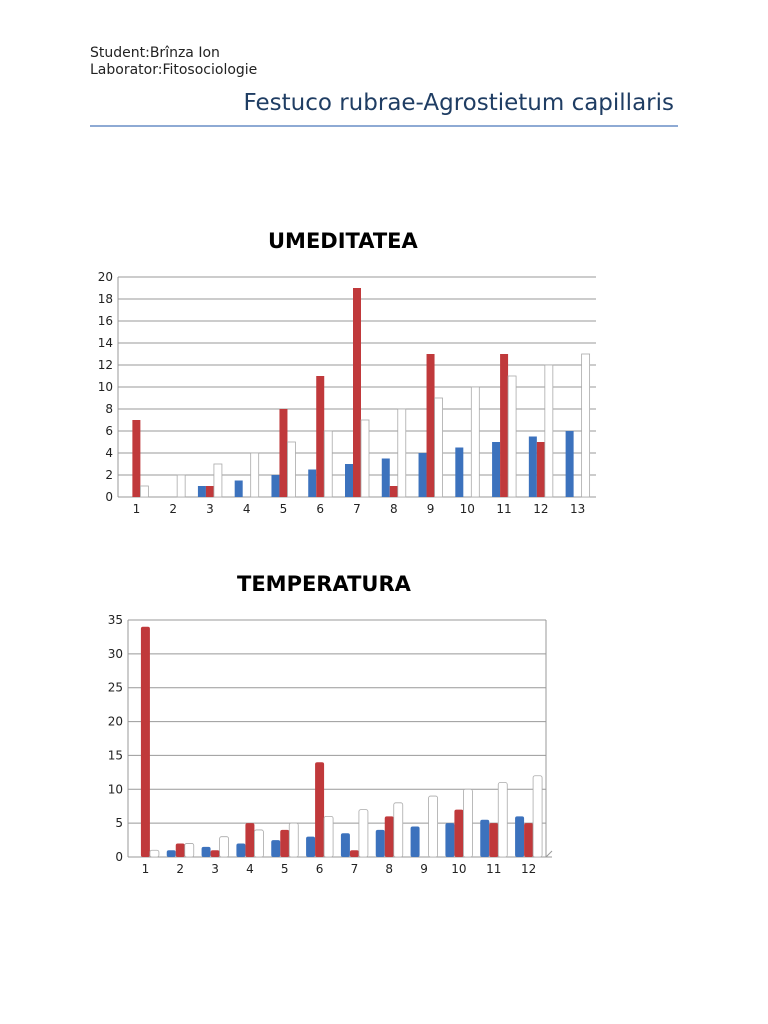  I want to click on x-tick-label: 13, so click(577, 509).